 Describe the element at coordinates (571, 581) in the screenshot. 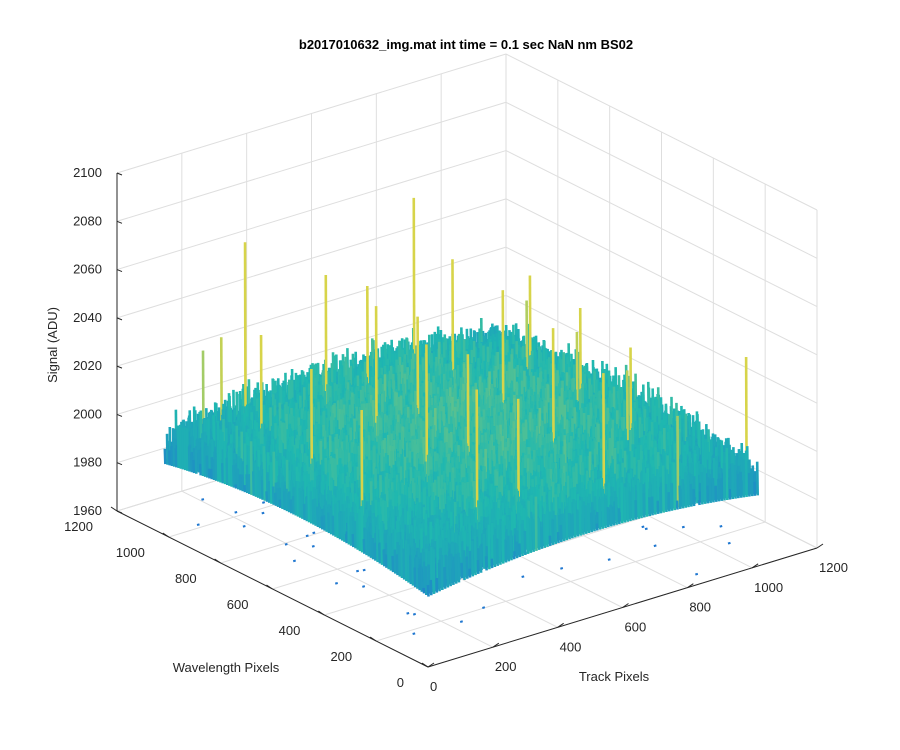

I see `floor-grid-line` at that location.